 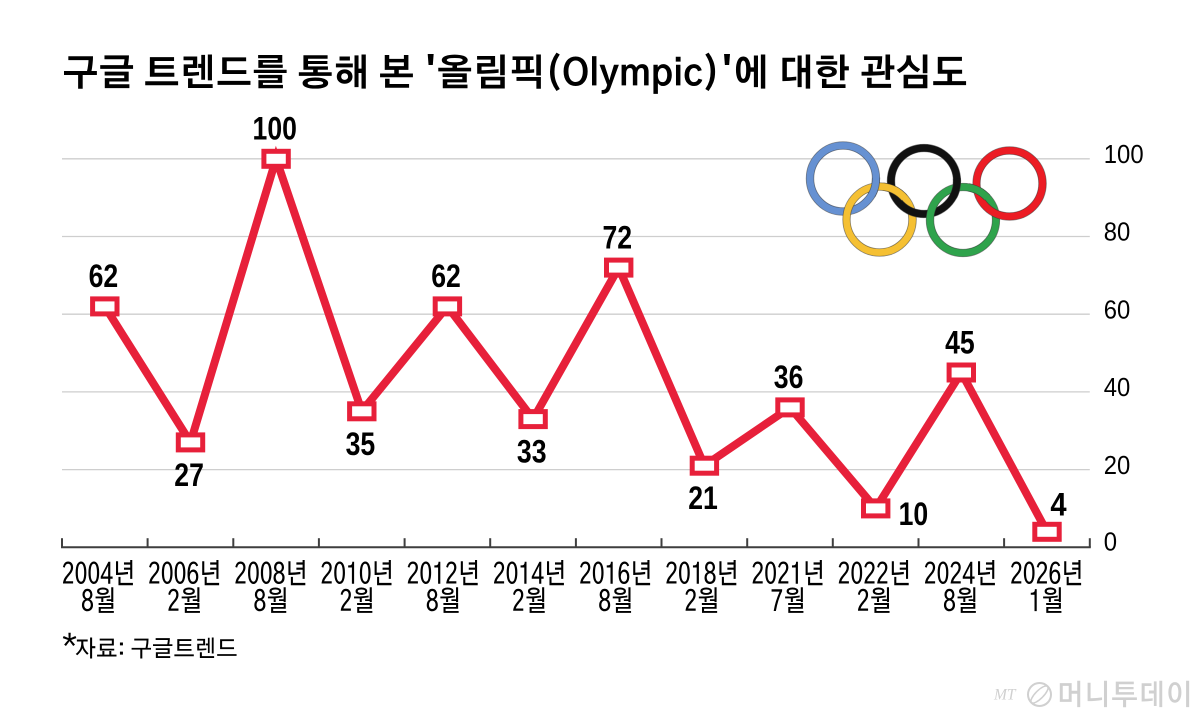 What do you see at coordinates (703, 498) in the screenshot?
I see `svg-text: 21` at bounding box center [703, 498].